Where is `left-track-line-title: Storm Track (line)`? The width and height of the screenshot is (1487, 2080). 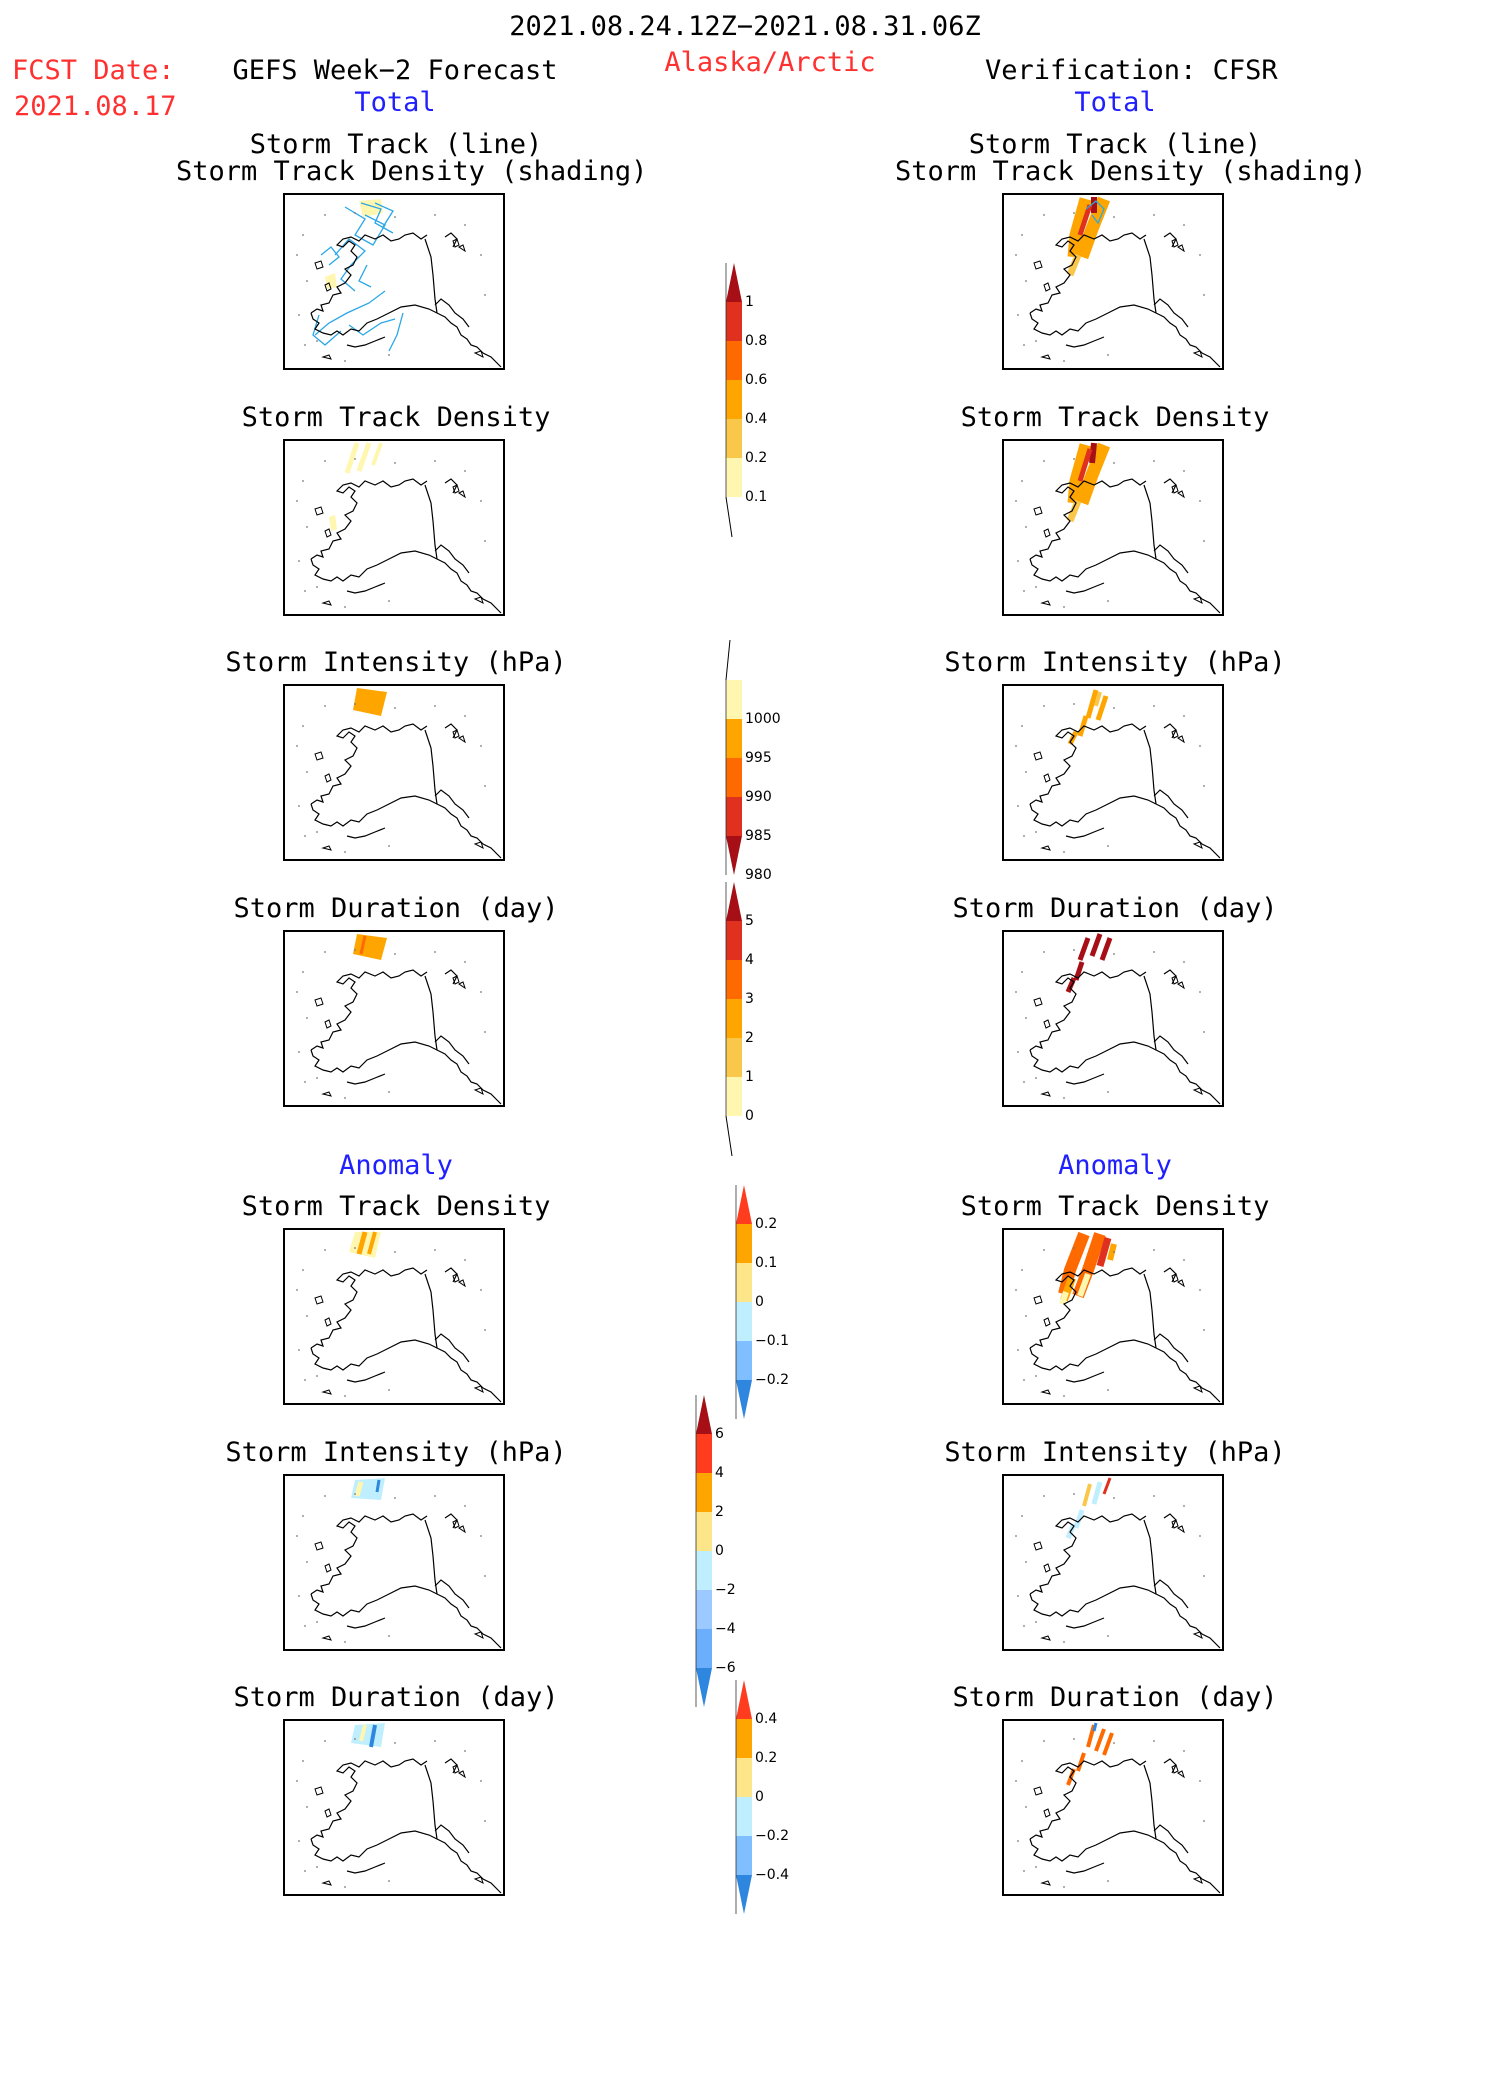 left-track-line-title: Storm Track (line) is located at coordinates (396, 144).